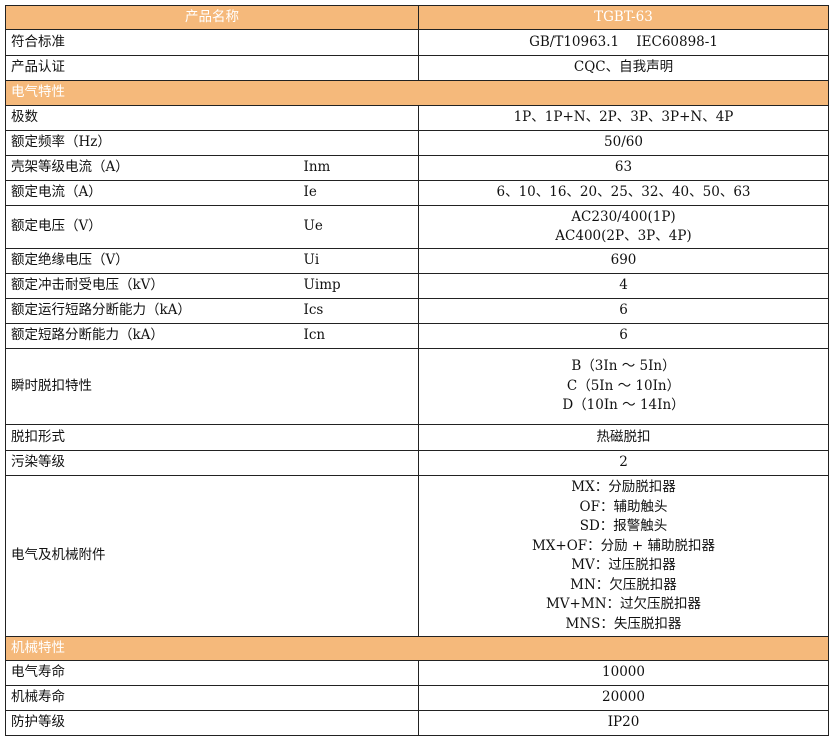 The width and height of the screenshot is (830, 740). I want to click on section-row: 电气特性, so click(417, 93).